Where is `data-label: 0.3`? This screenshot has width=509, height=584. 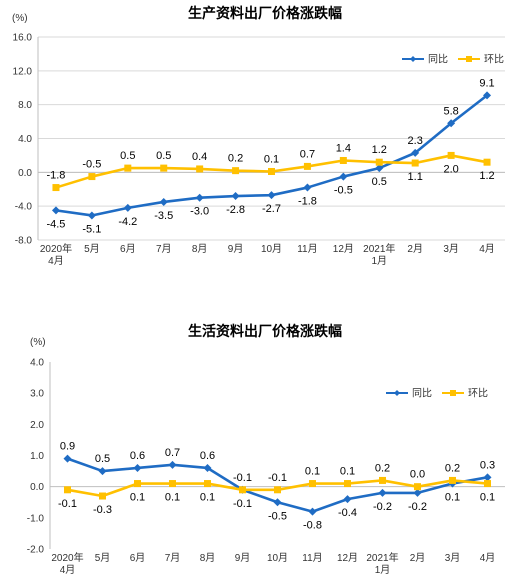
data-label: 0.3 is located at coordinates (487, 465).